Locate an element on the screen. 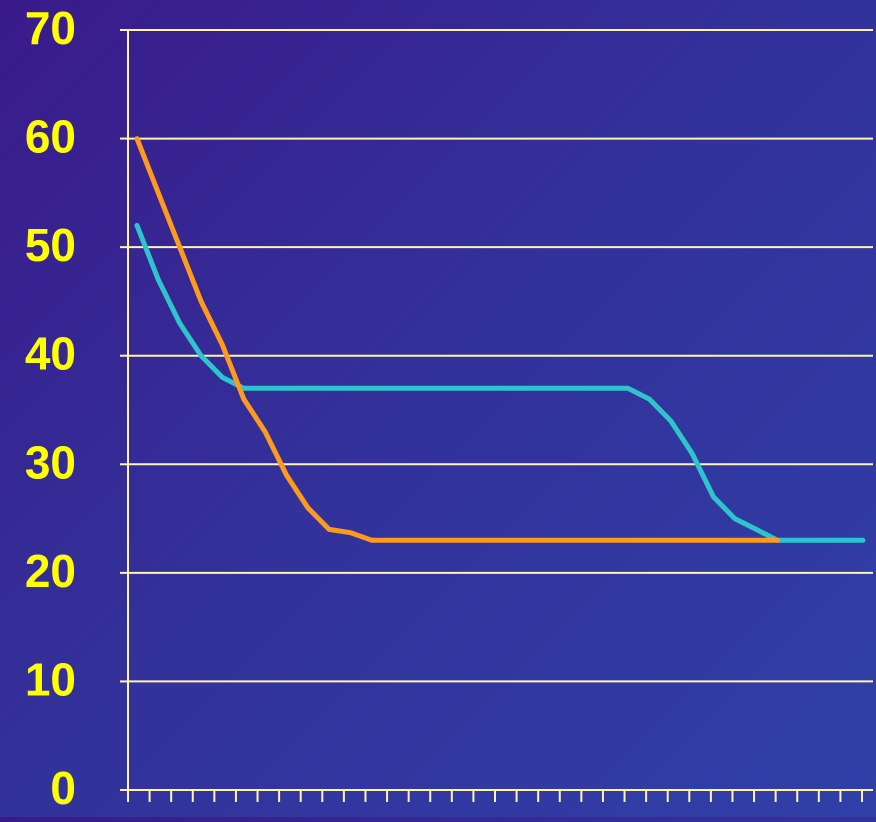  y-tick-label-10: 10 is located at coordinates (50, 679).